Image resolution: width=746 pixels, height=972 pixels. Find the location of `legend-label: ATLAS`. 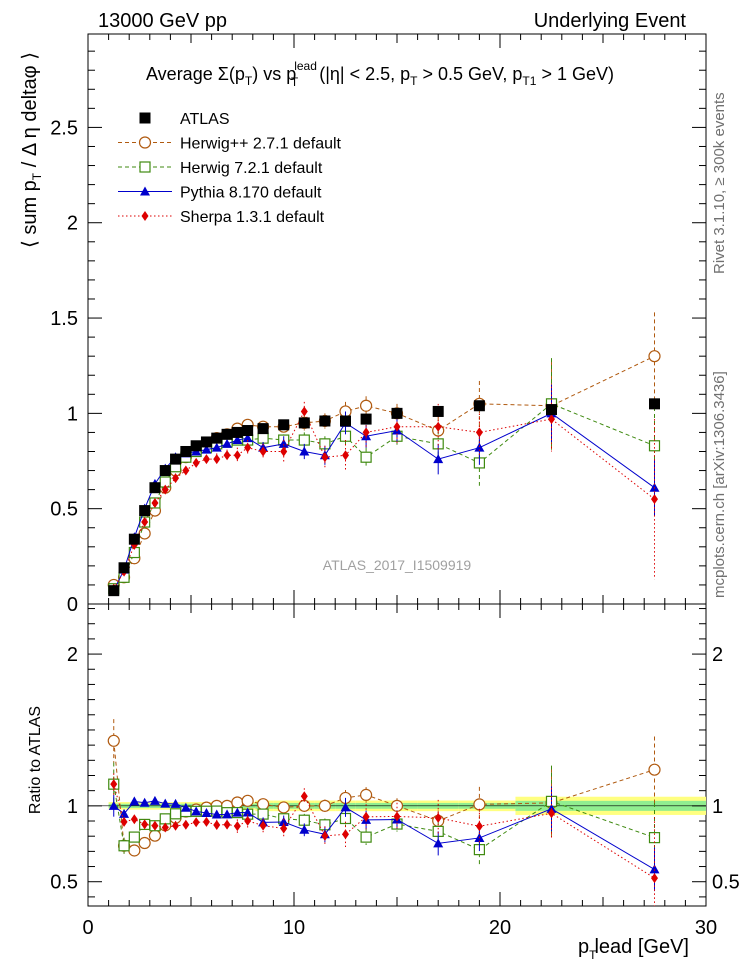

legend-label: ATLAS is located at coordinates (205, 119).